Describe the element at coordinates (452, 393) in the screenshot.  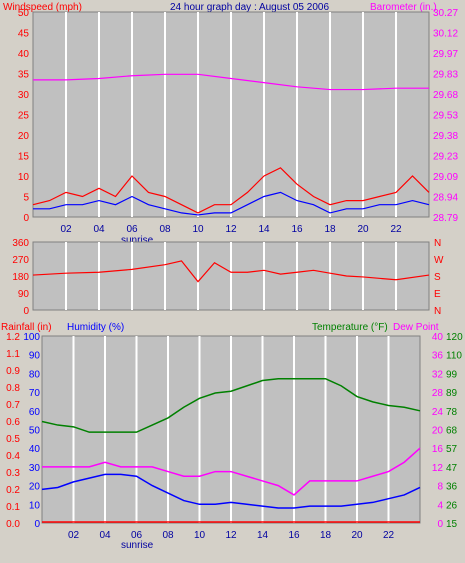
I see `temperature-tick: 89` at that location.